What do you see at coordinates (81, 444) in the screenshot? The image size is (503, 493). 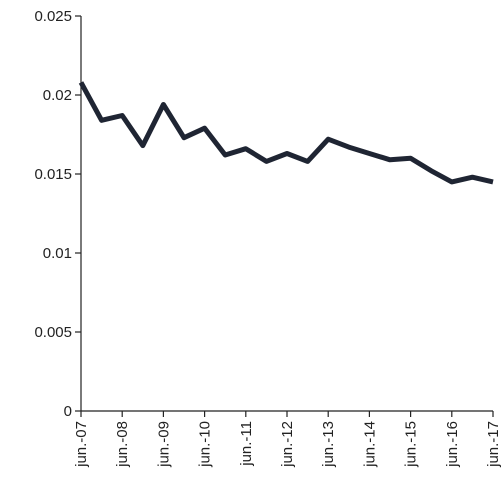 I see `x-tick-label: jun.-07` at bounding box center [81, 444].